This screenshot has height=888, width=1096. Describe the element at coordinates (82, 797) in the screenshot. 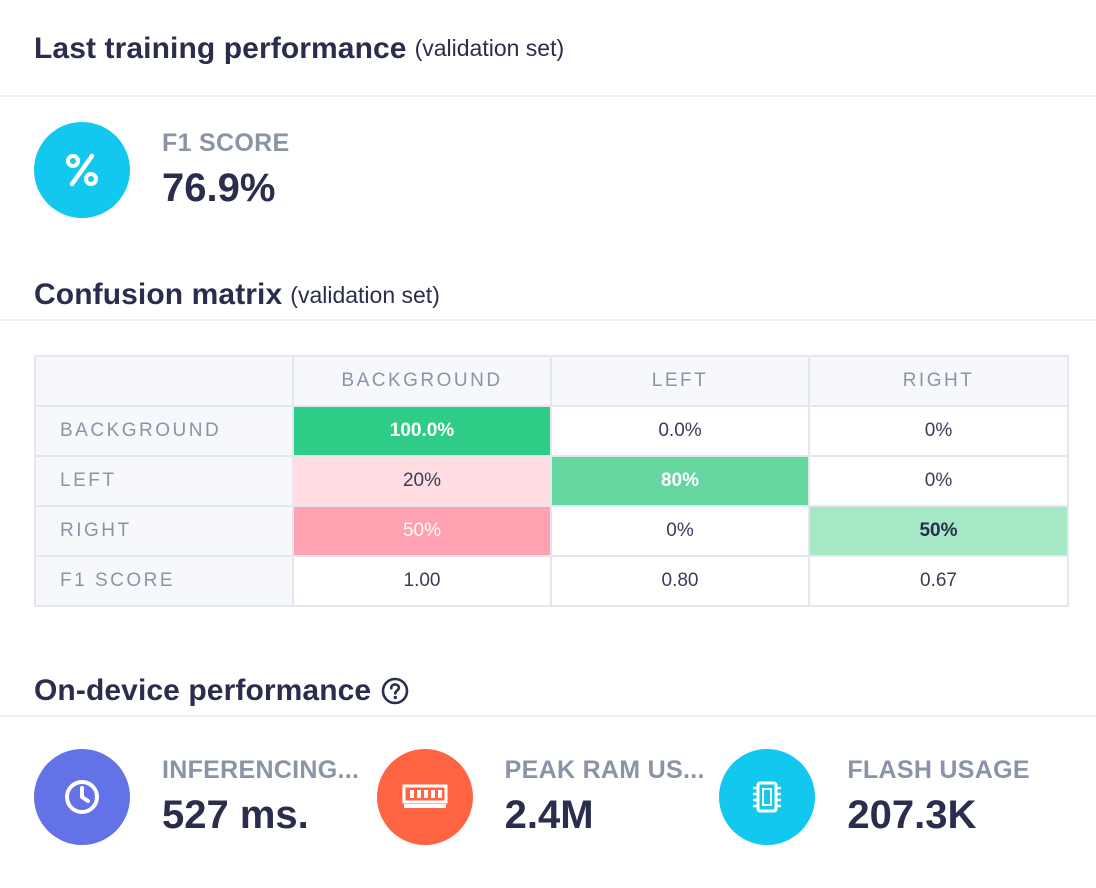

I see `clock-icon` at that location.